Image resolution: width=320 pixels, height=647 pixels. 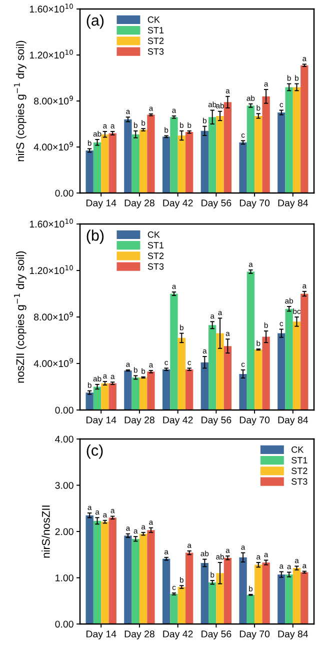 What do you see at coordinates (20, 317) in the screenshot?
I see `y-axis-title: nosZII (copies g$^{−1}$ dry soil)` at bounding box center [20, 317].